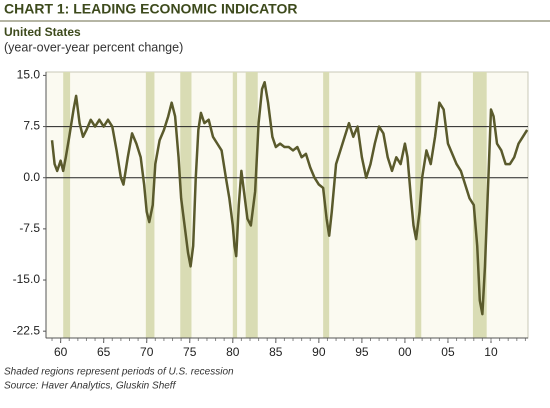 The width and height of the screenshot is (550, 408). Describe the element at coordinates (29, 228) in the screenshot. I see `y-tick-label: -7.5` at that location.